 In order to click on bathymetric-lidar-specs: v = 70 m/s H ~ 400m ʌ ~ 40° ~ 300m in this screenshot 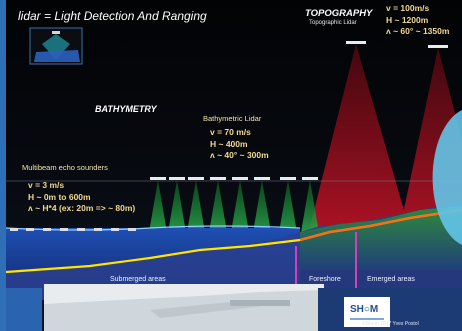, I will do `click(239, 144)`.